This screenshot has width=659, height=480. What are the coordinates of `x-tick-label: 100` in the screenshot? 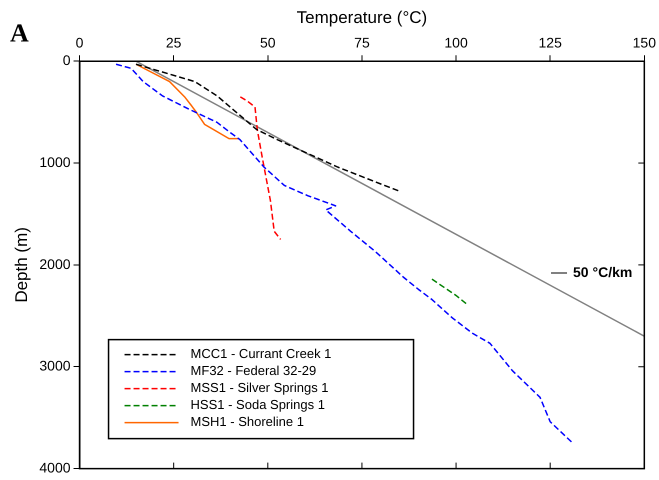 It's located at (456, 42).